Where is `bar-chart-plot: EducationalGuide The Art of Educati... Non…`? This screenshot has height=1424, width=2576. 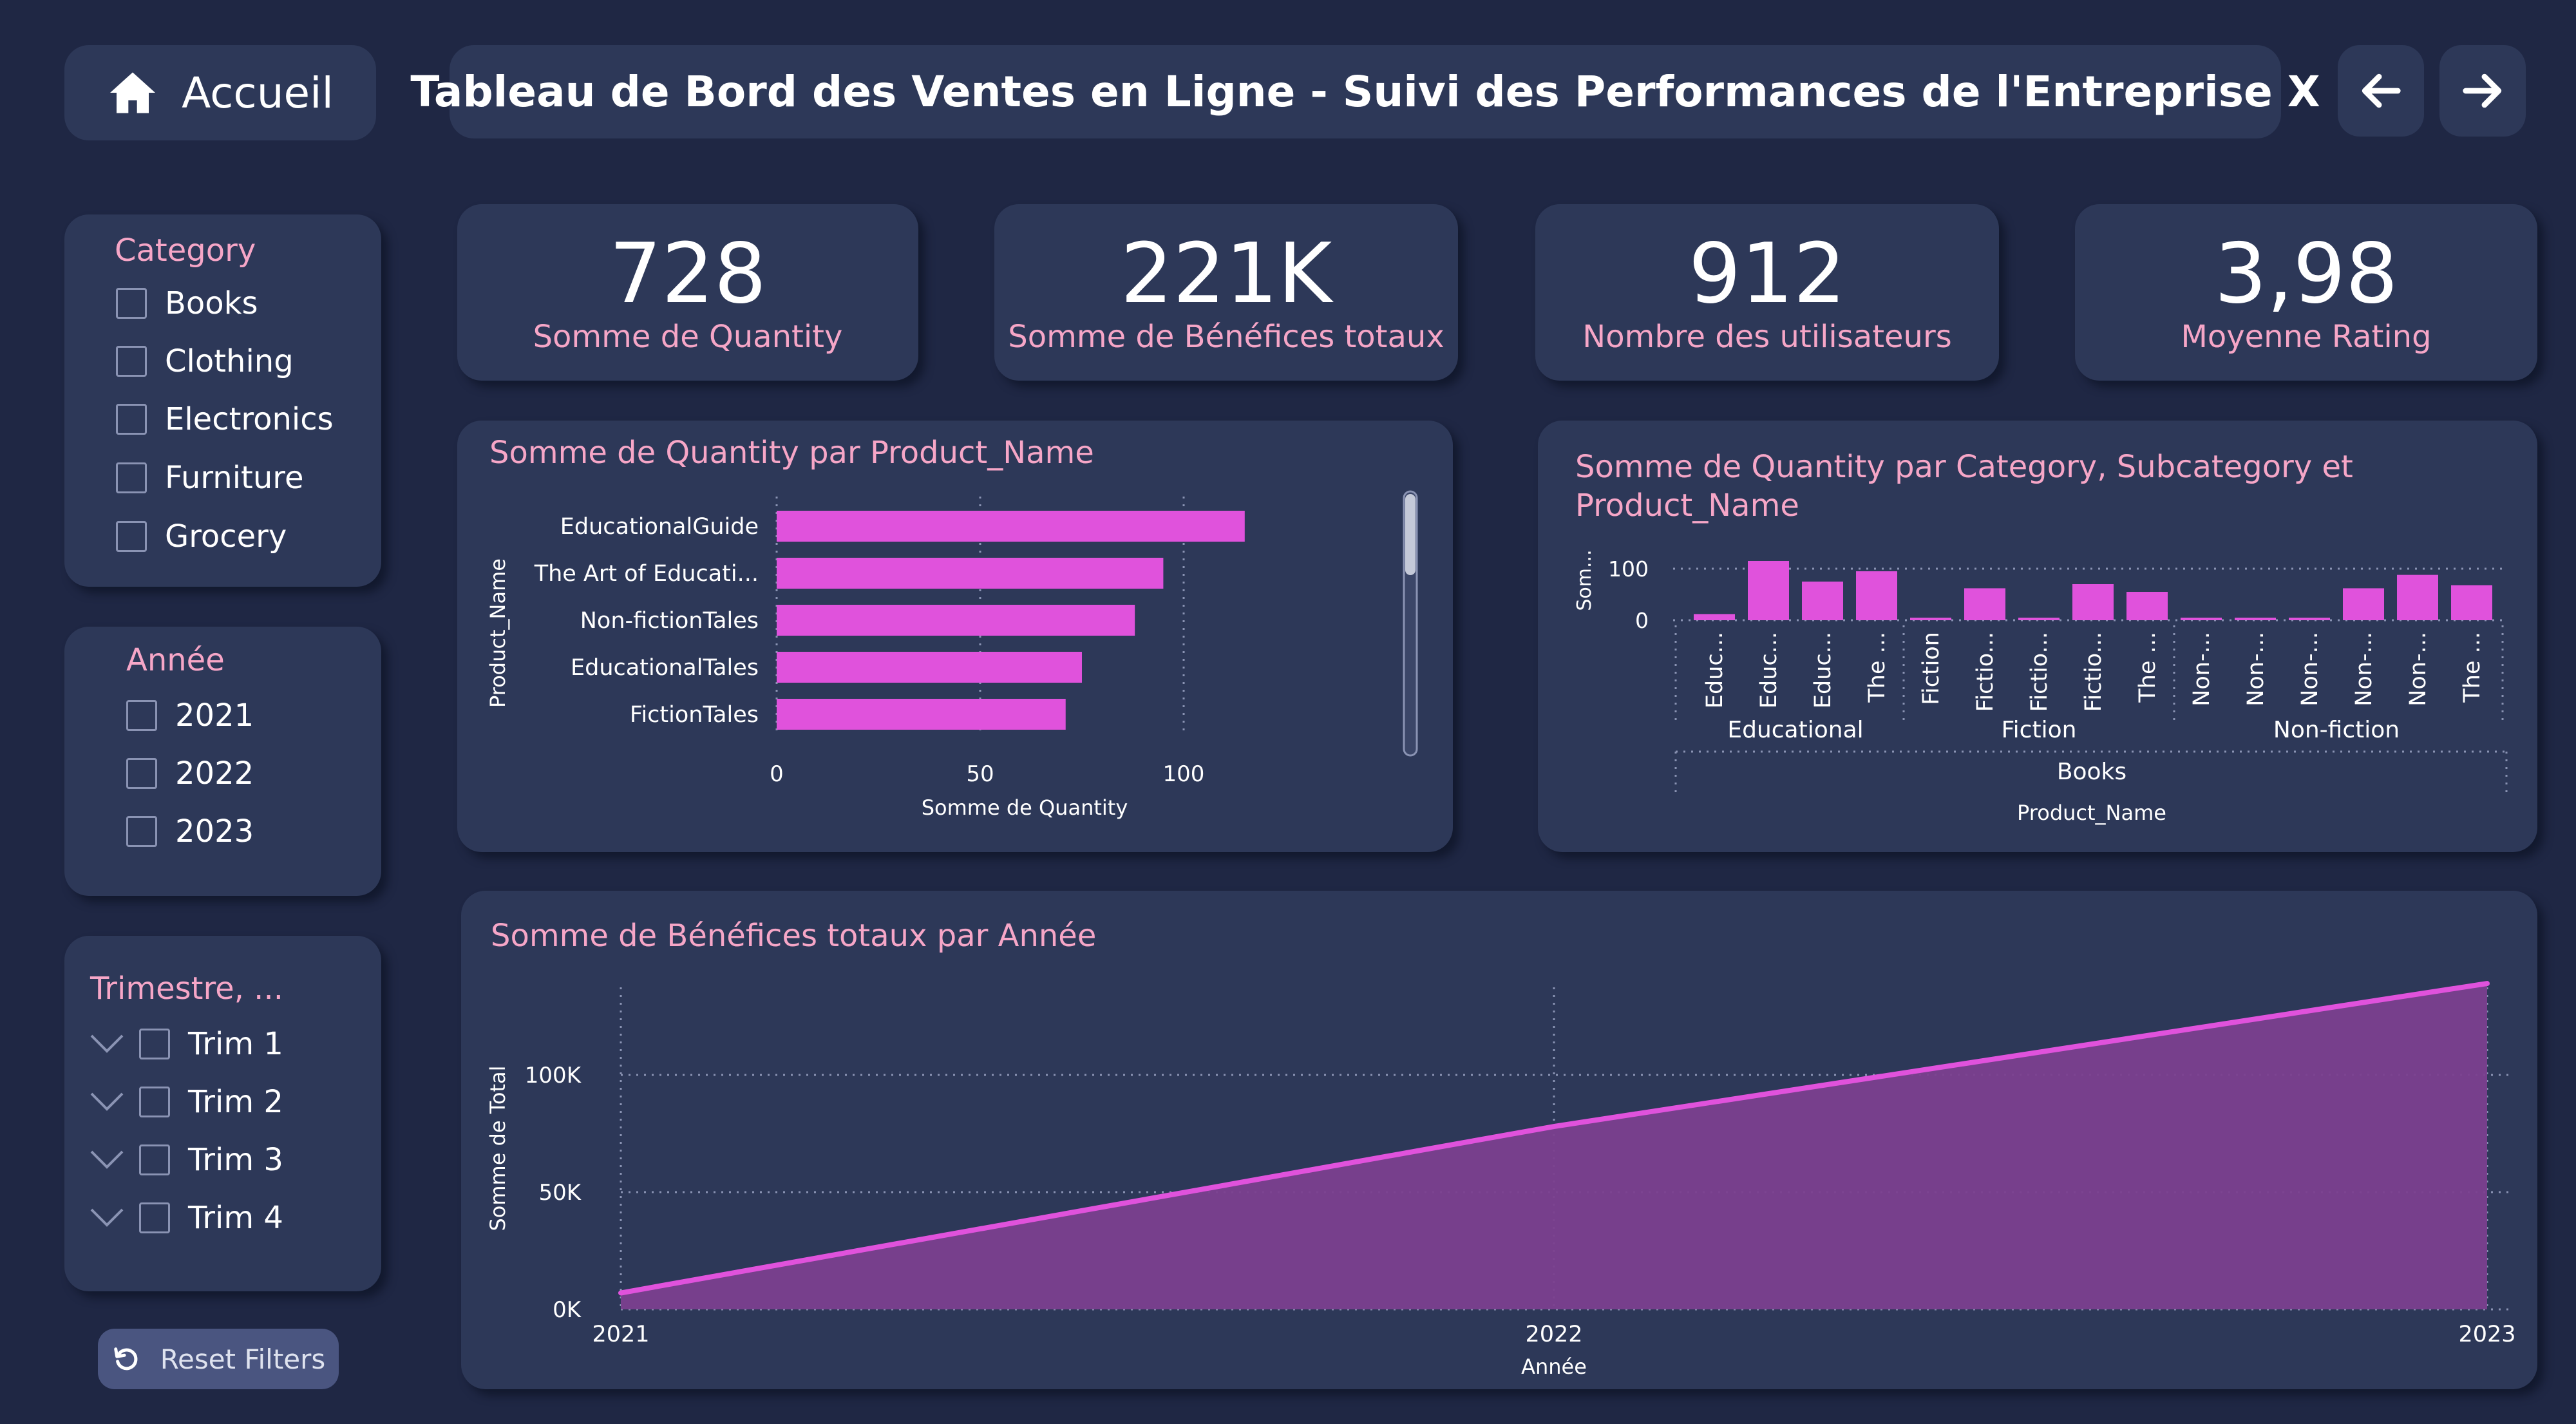
bar-chart-plot: EducationalGuide The Art of Educati... Non… is located at coordinates (952, 655).